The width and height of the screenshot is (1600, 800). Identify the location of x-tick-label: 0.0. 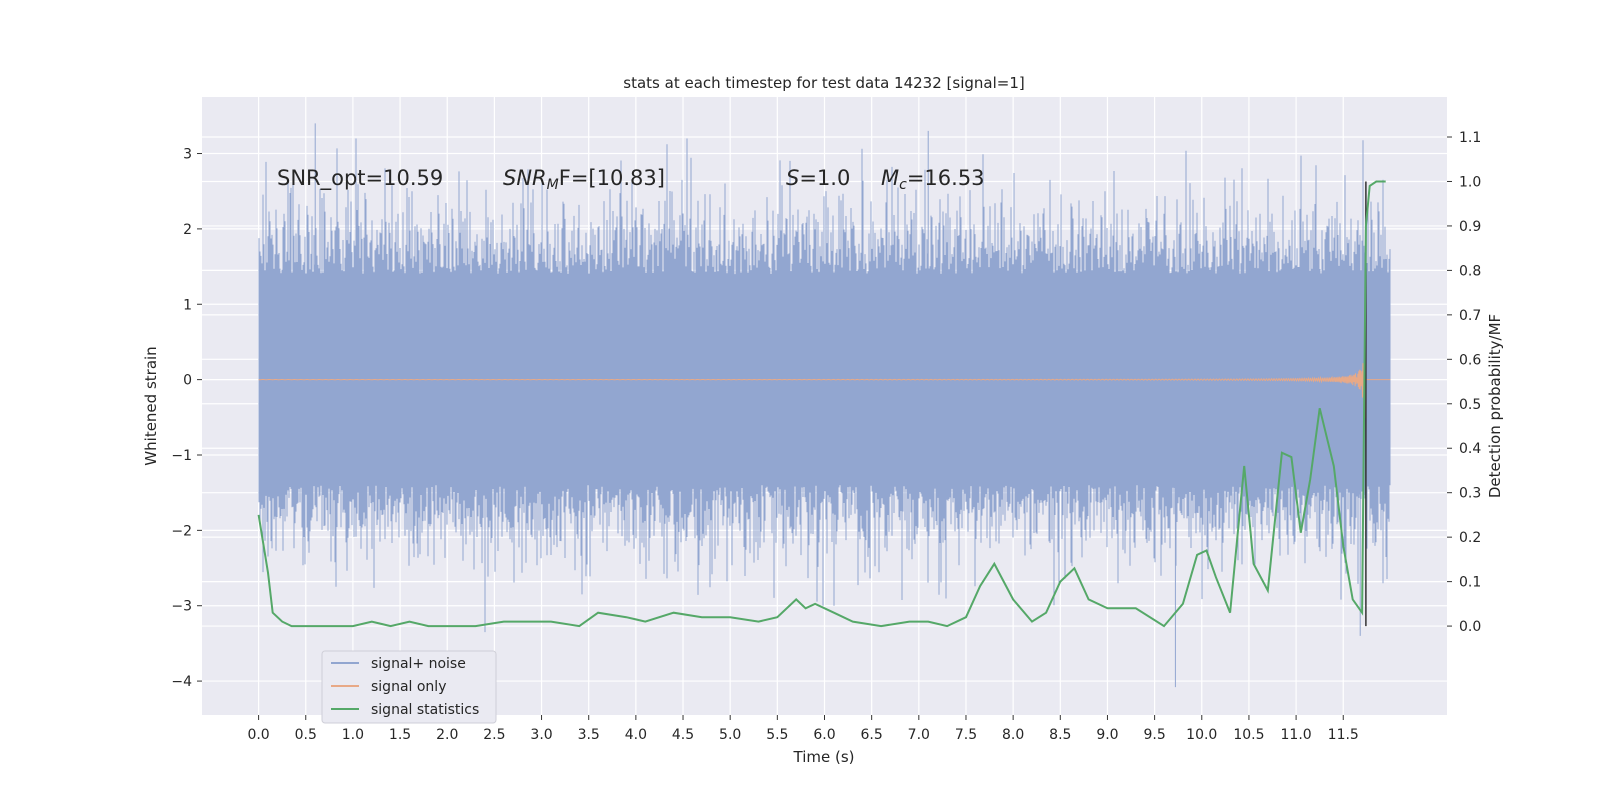
(258, 735).